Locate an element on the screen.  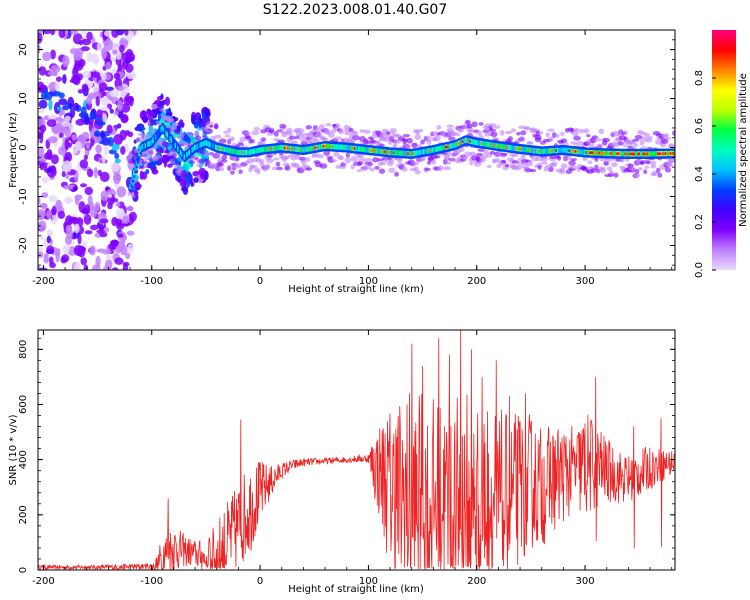
spectrogram-x-tick-label: 300 is located at coordinates (585, 281).